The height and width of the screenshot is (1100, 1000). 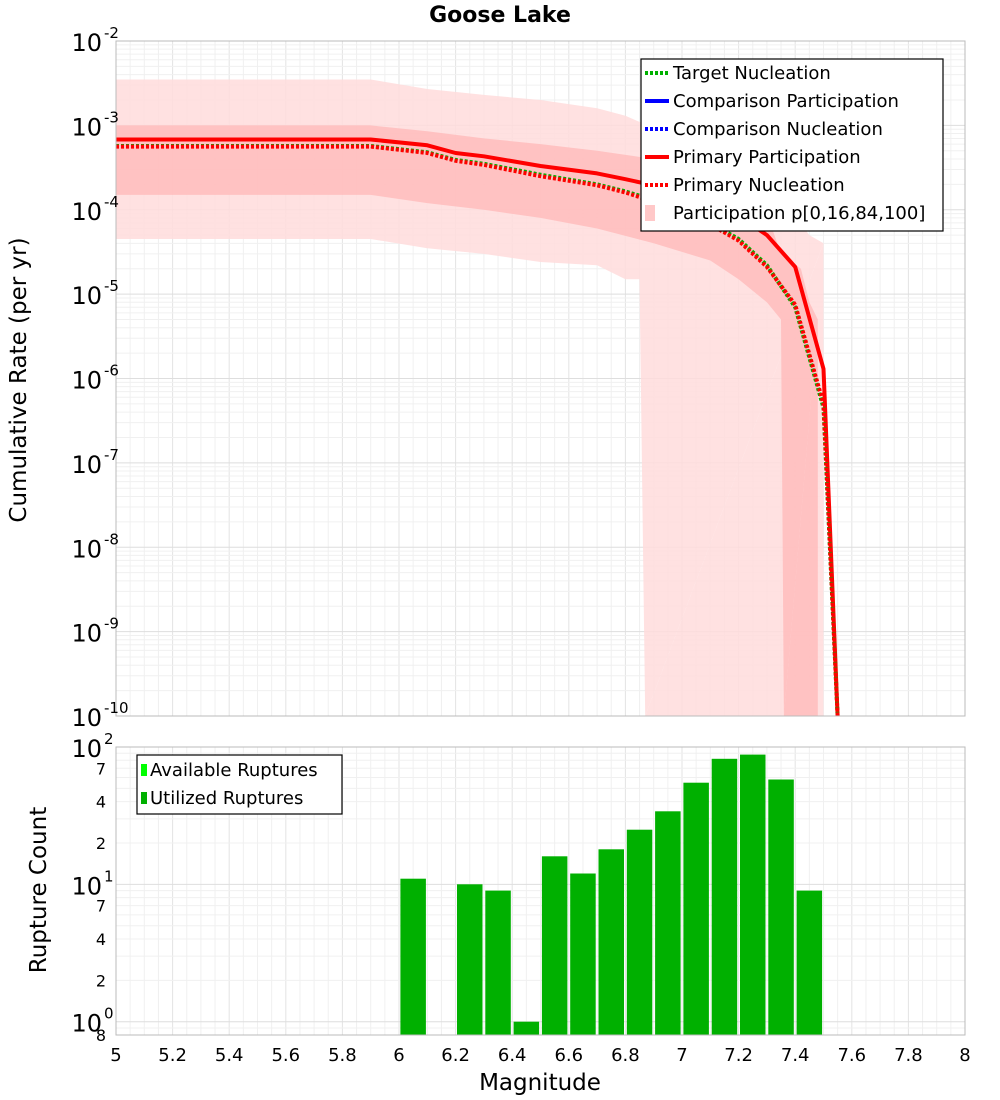 I want to click on x-tick-label: 6, so click(x=398, y=1055).